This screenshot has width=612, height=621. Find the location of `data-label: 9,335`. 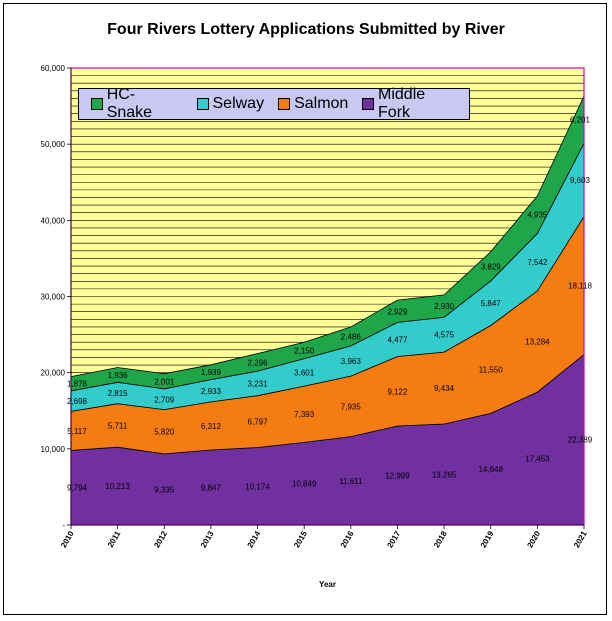

data-label: 9,335 is located at coordinates (164, 489).